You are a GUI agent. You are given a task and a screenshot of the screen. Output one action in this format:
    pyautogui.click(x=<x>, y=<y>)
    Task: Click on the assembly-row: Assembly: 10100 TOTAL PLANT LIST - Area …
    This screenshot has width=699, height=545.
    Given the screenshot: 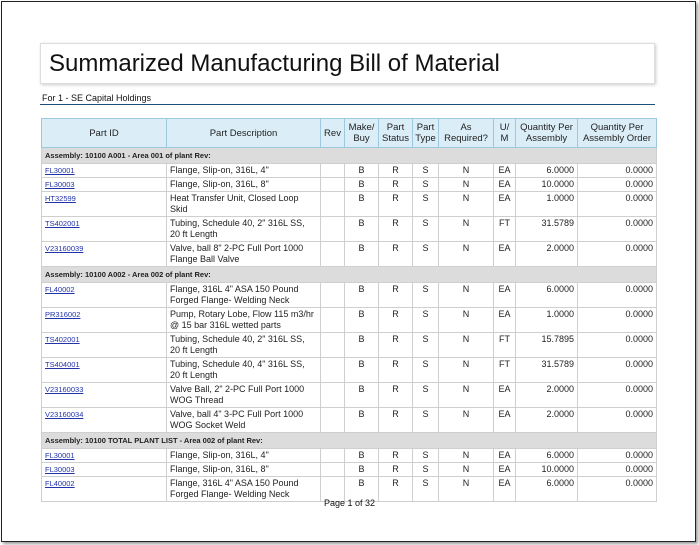 What is the action you would take?
    pyautogui.click(x=349, y=440)
    